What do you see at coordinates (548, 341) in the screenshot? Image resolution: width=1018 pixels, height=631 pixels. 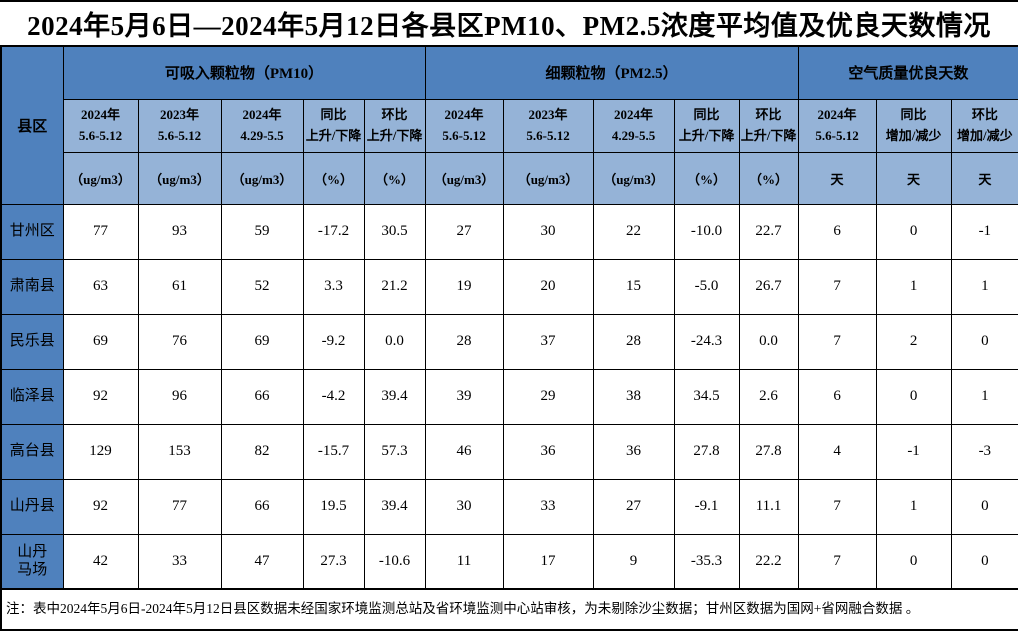 I see `data-cell: 37` at bounding box center [548, 341].